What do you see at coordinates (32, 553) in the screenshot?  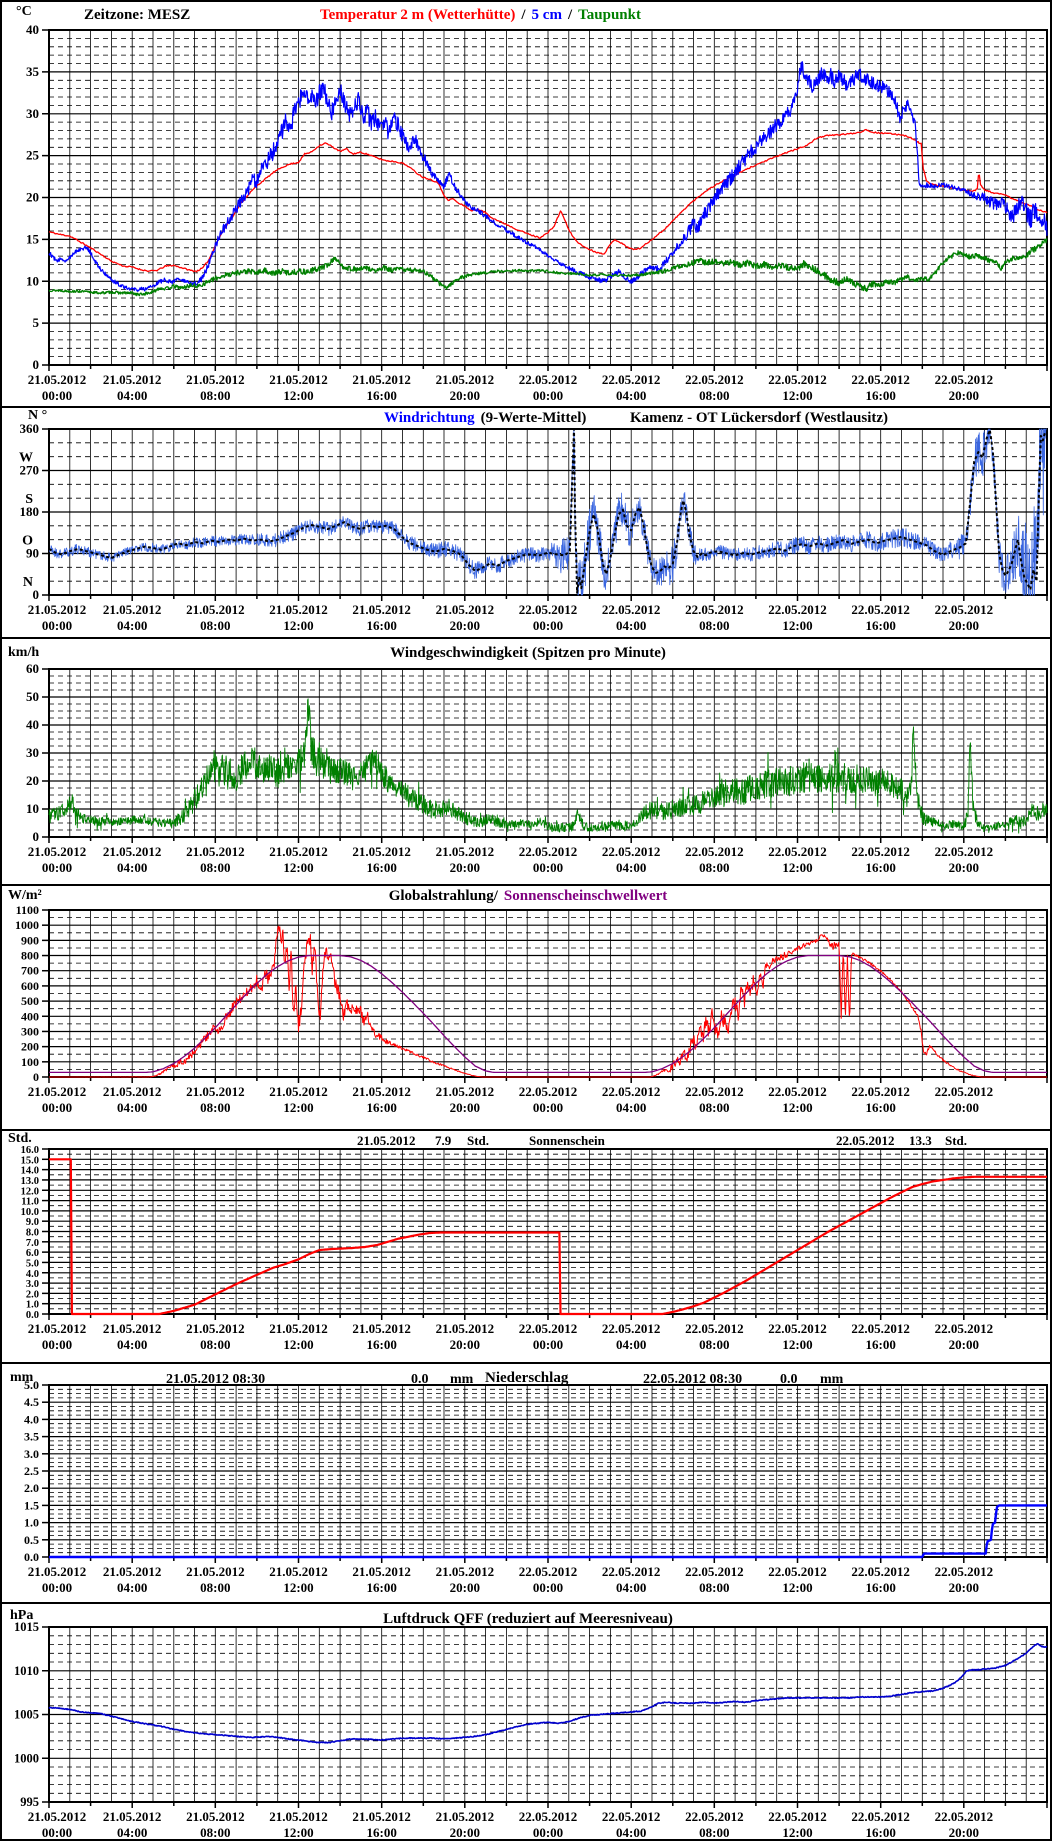 I see `svg-text: 90` at bounding box center [32, 553].